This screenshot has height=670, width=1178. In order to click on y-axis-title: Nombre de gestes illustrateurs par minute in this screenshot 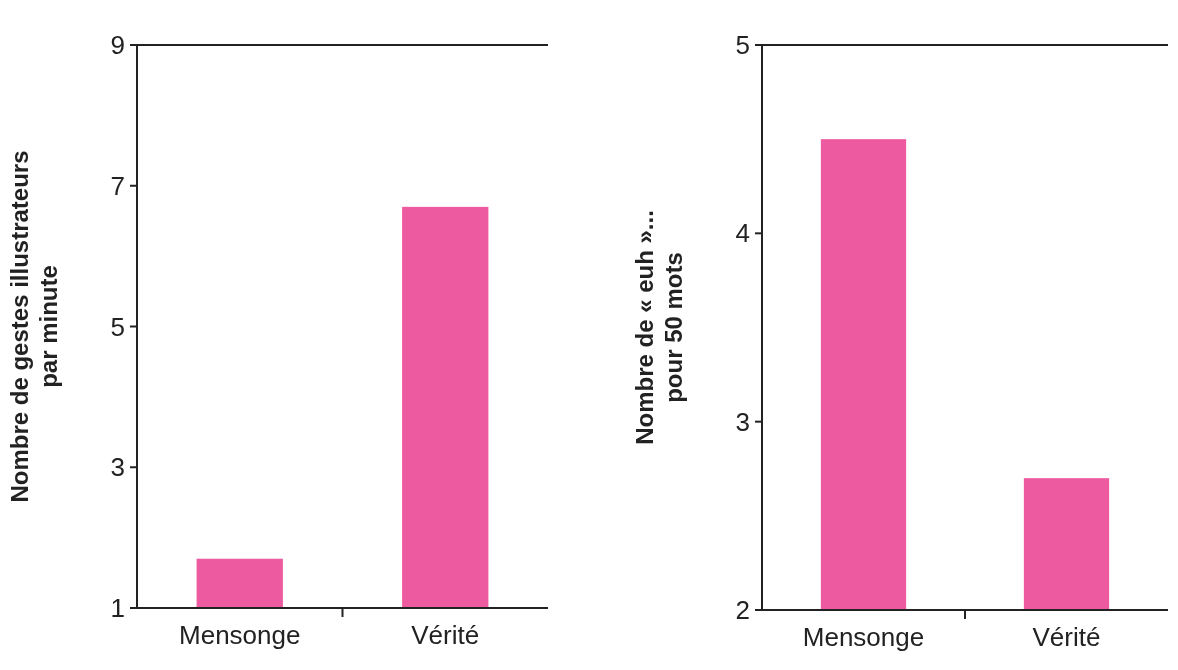, I will do `click(34, 326)`.